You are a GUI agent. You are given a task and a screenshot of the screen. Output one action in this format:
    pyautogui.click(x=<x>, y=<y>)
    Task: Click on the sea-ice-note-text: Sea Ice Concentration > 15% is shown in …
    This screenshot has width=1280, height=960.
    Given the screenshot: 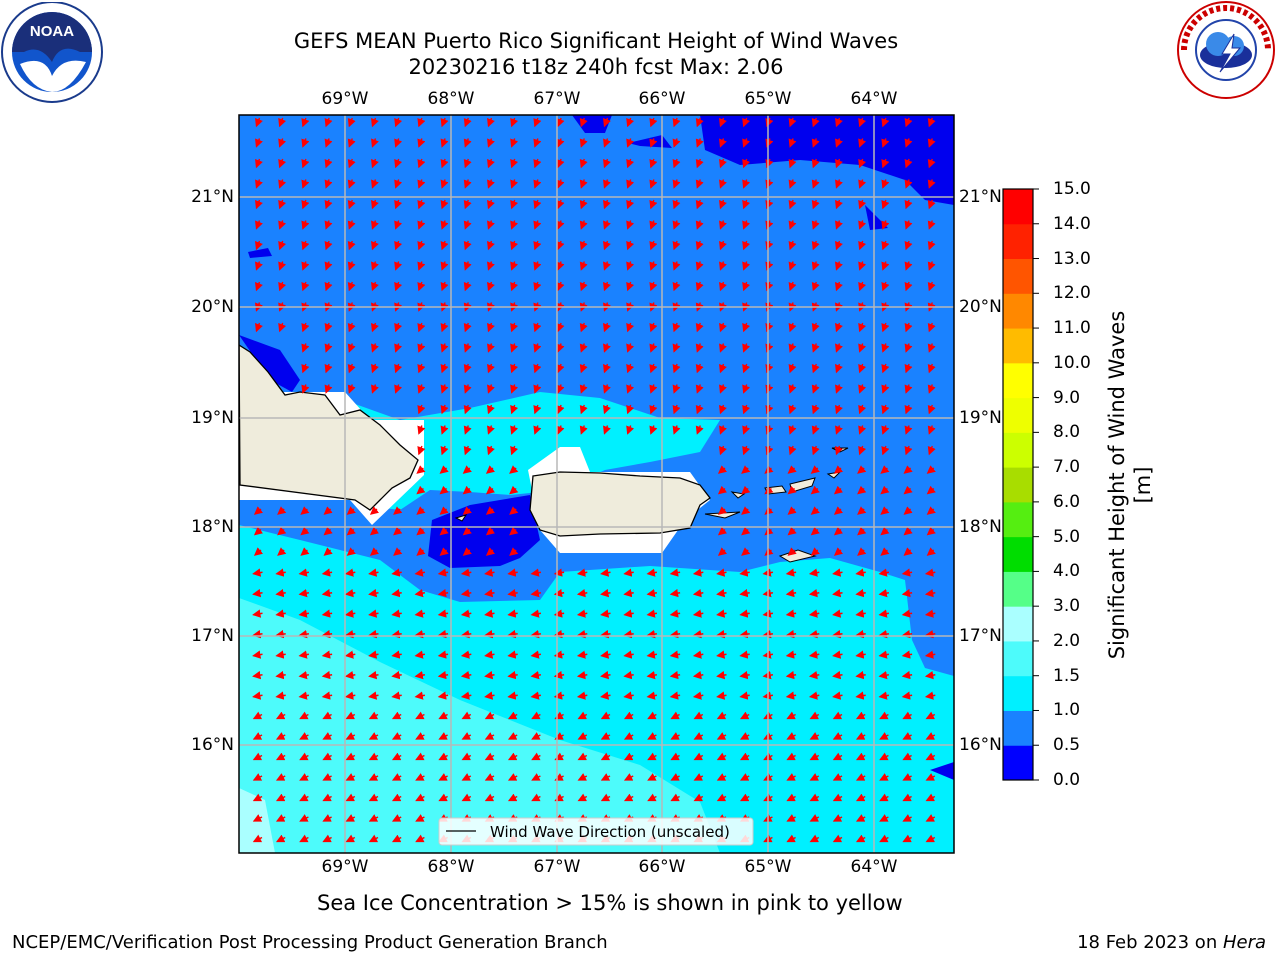 What is the action you would take?
    pyautogui.click(x=610, y=903)
    